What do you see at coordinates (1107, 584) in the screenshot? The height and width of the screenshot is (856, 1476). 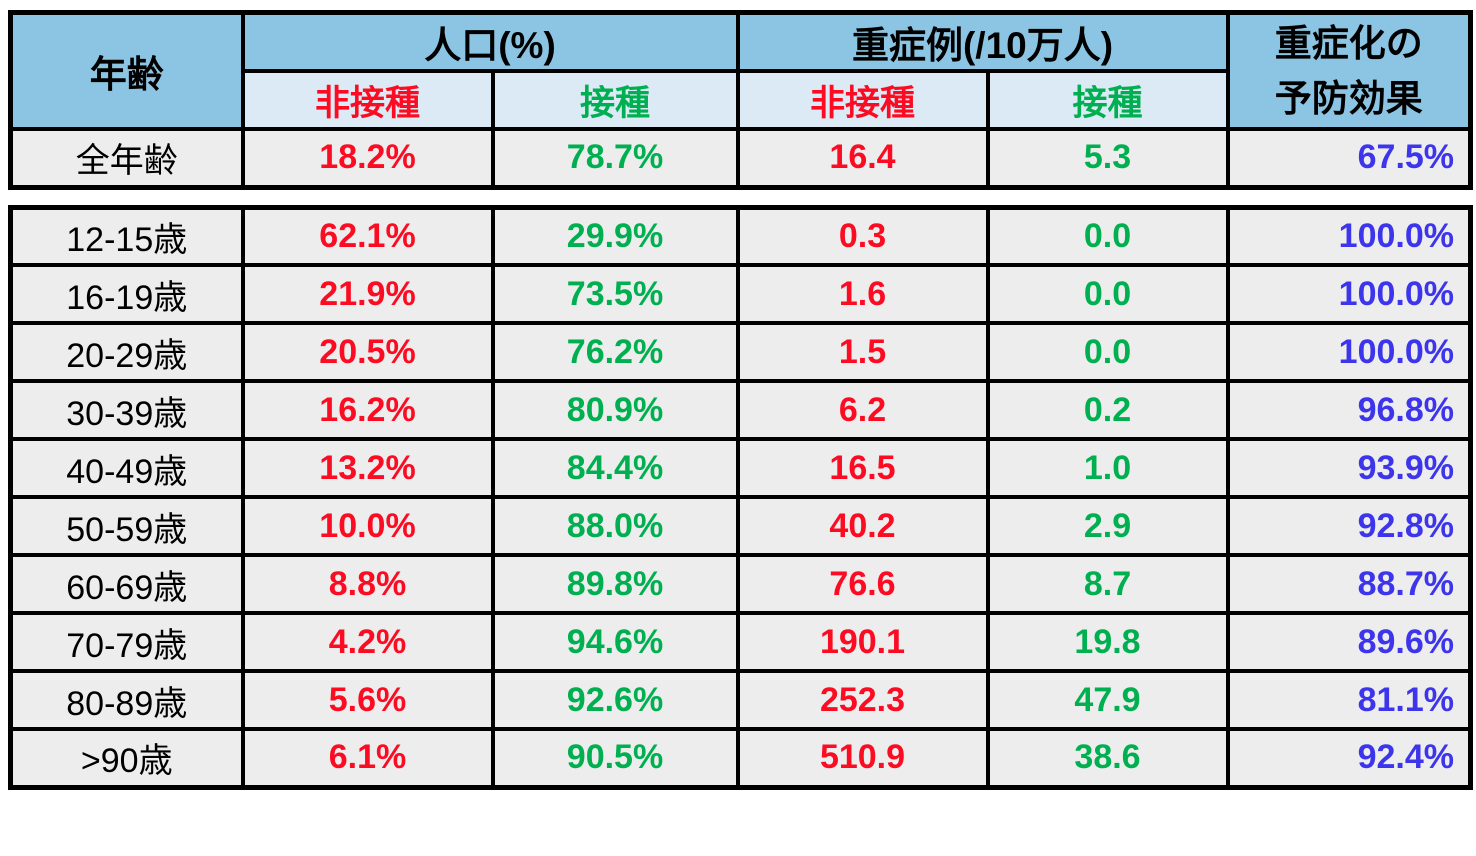 I see `severe-vax-cell: 8.7` at bounding box center [1107, 584].